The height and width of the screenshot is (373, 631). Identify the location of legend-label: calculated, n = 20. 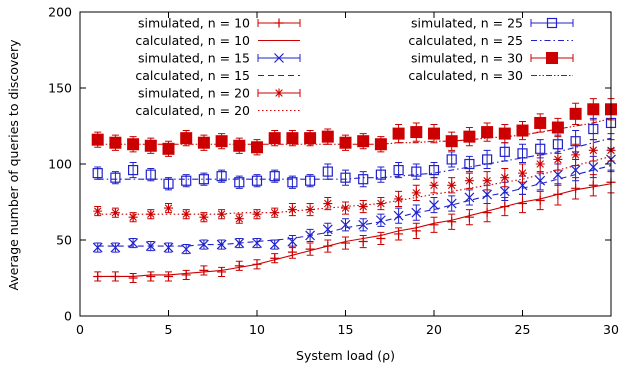
(192, 110).